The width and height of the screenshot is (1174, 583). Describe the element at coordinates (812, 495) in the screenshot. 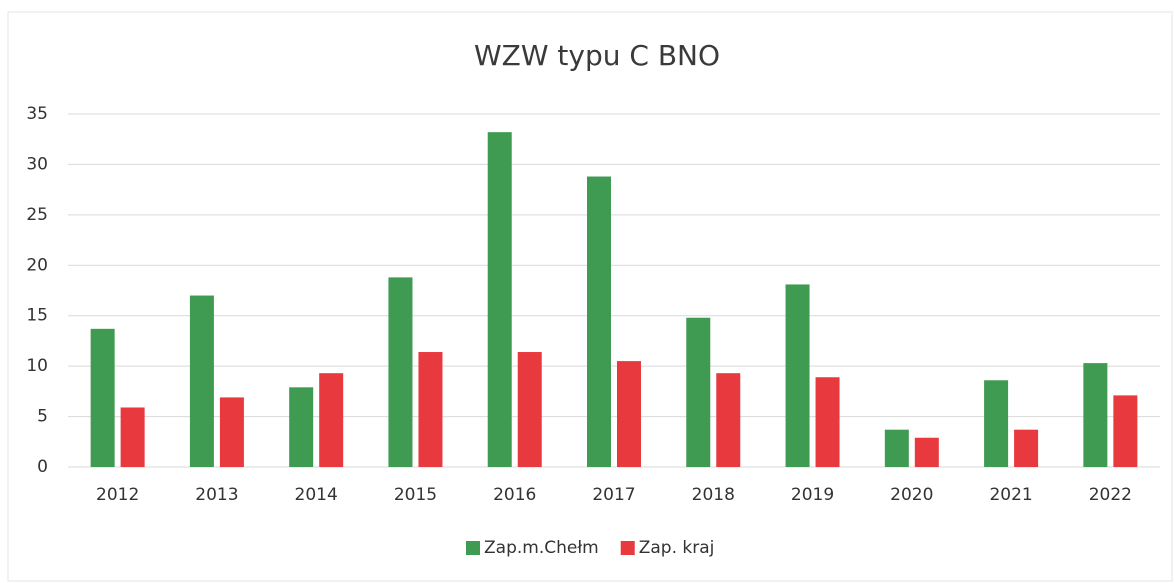

I see `x-tick-label: 2019` at that location.